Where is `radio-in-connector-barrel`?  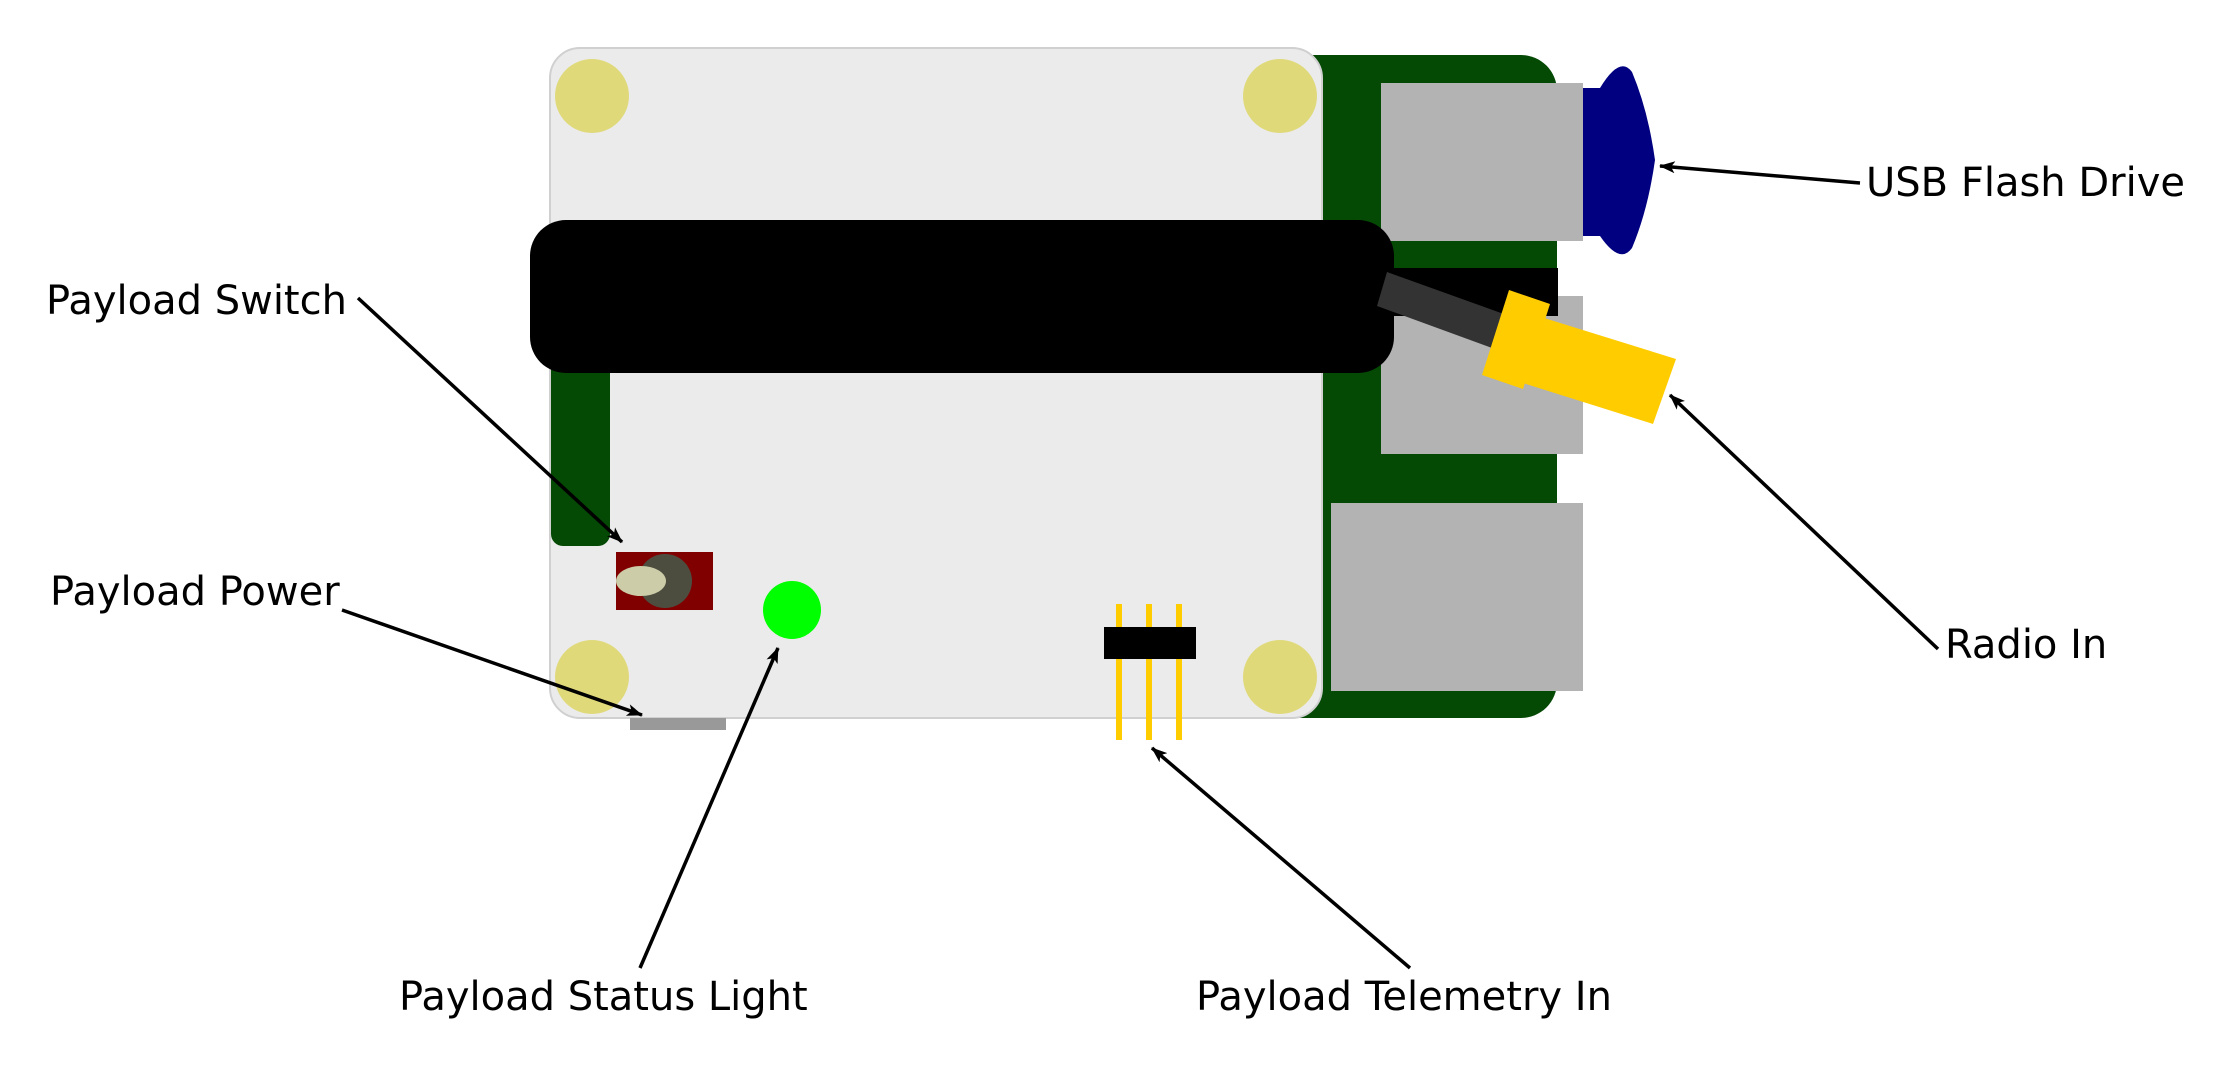
radio-in-connector-barrel is located at coordinates (1591, 368).